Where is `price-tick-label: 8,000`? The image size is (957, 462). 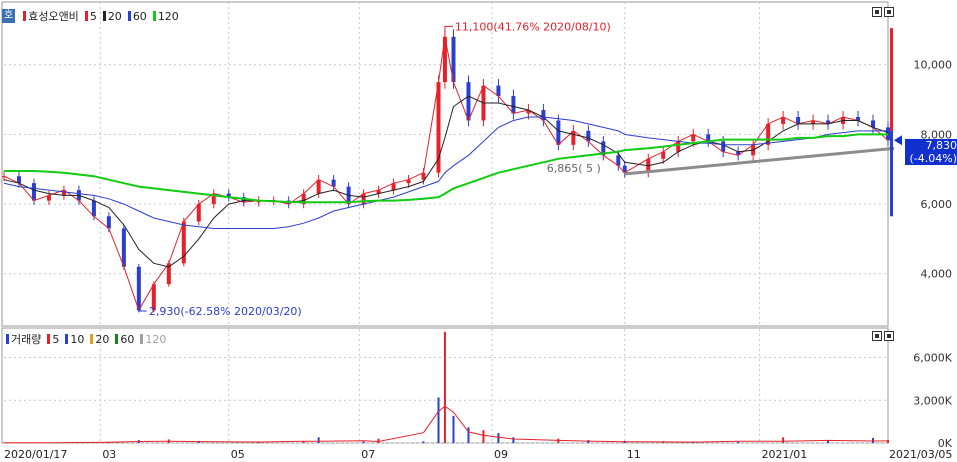
price-tick-label: 8,000 is located at coordinates (937, 134).